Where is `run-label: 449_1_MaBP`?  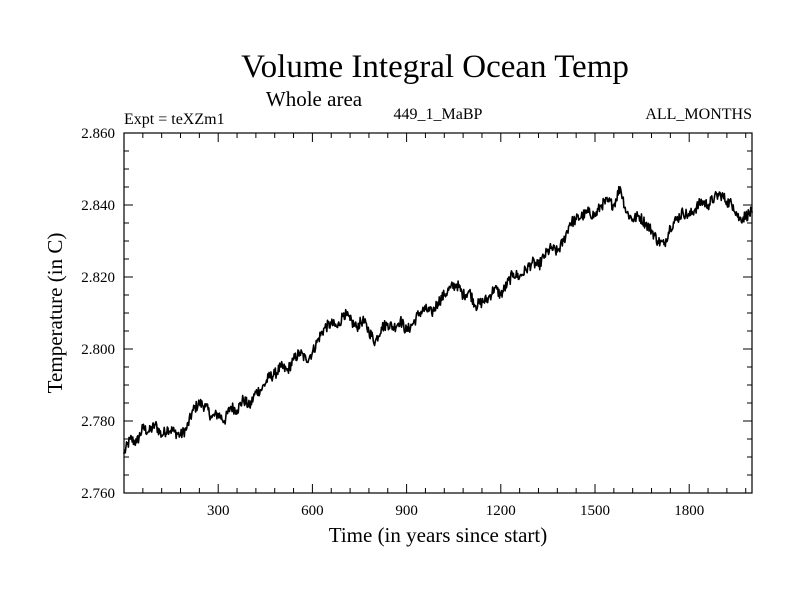
run-label: 449_1_MaBP is located at coordinates (438, 114).